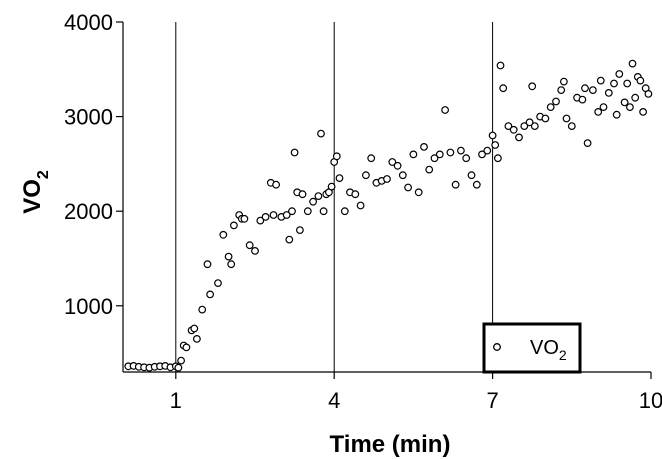 This screenshot has width=662, height=459. What do you see at coordinates (544, 348) in the screenshot?
I see `legend-label-main: VO` at bounding box center [544, 348].